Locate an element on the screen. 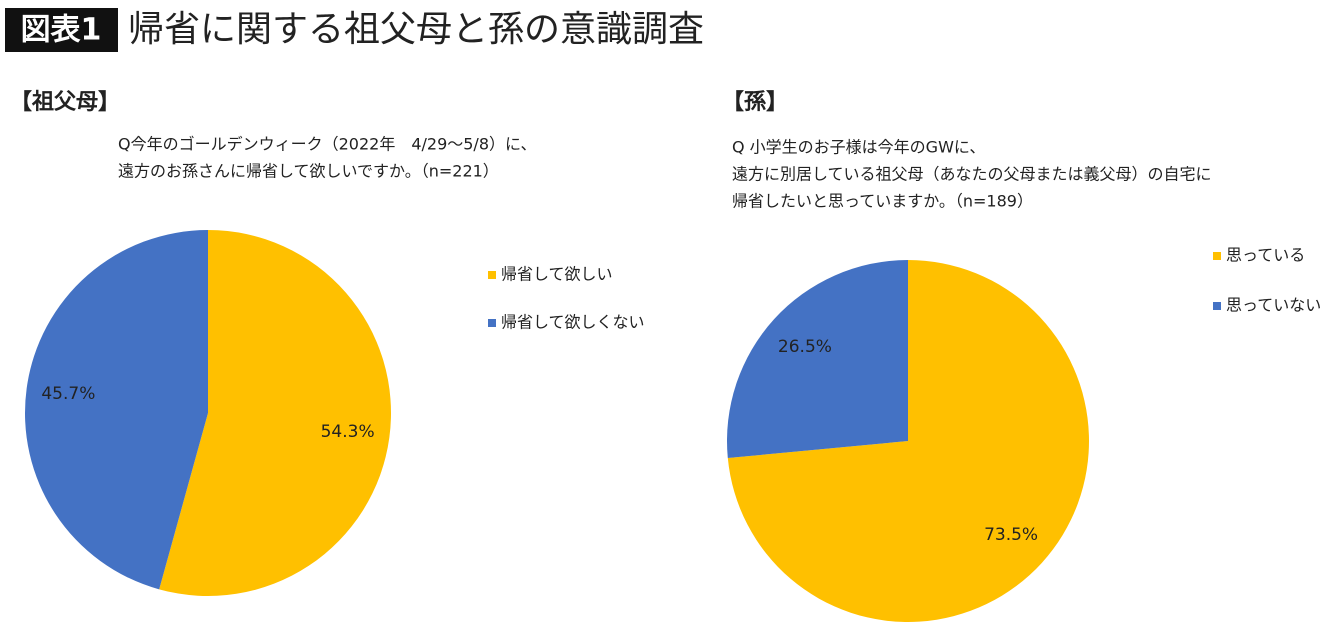  section-label: 【祖父母】 is located at coordinates (65, 102).